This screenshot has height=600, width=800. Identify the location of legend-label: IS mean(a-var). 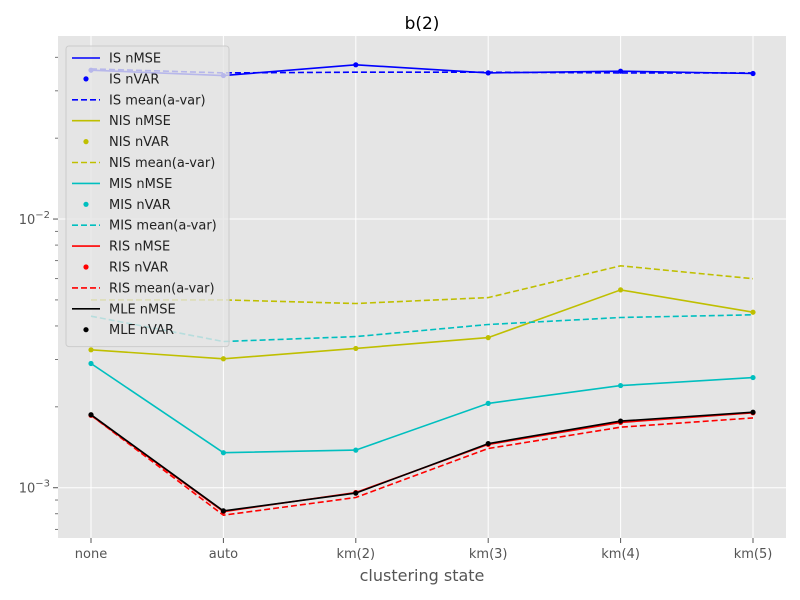
(157, 100).